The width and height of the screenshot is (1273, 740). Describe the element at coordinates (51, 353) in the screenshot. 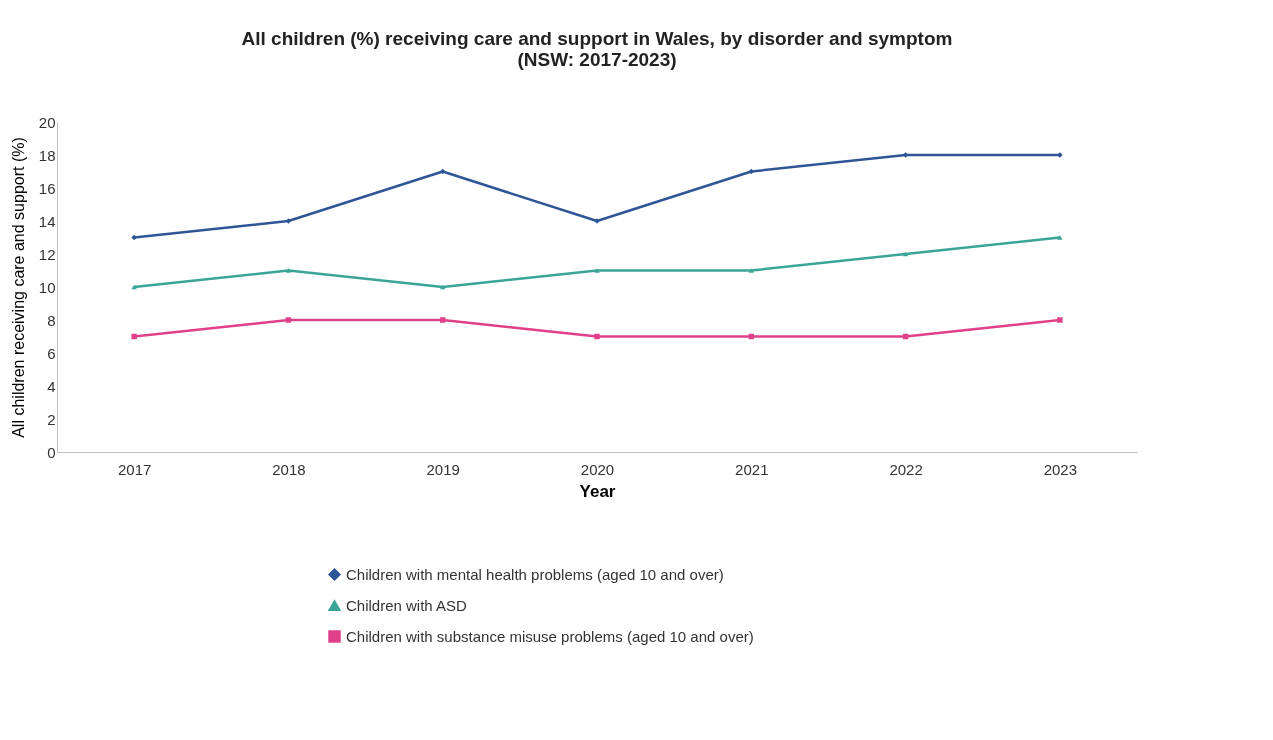

I see `y-tick-label: 6` at that location.